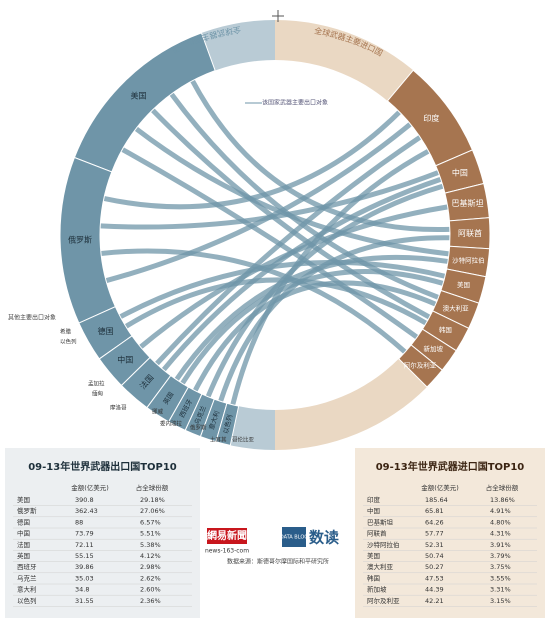  I want to click on row-share: 27.06%, so click(152, 511).